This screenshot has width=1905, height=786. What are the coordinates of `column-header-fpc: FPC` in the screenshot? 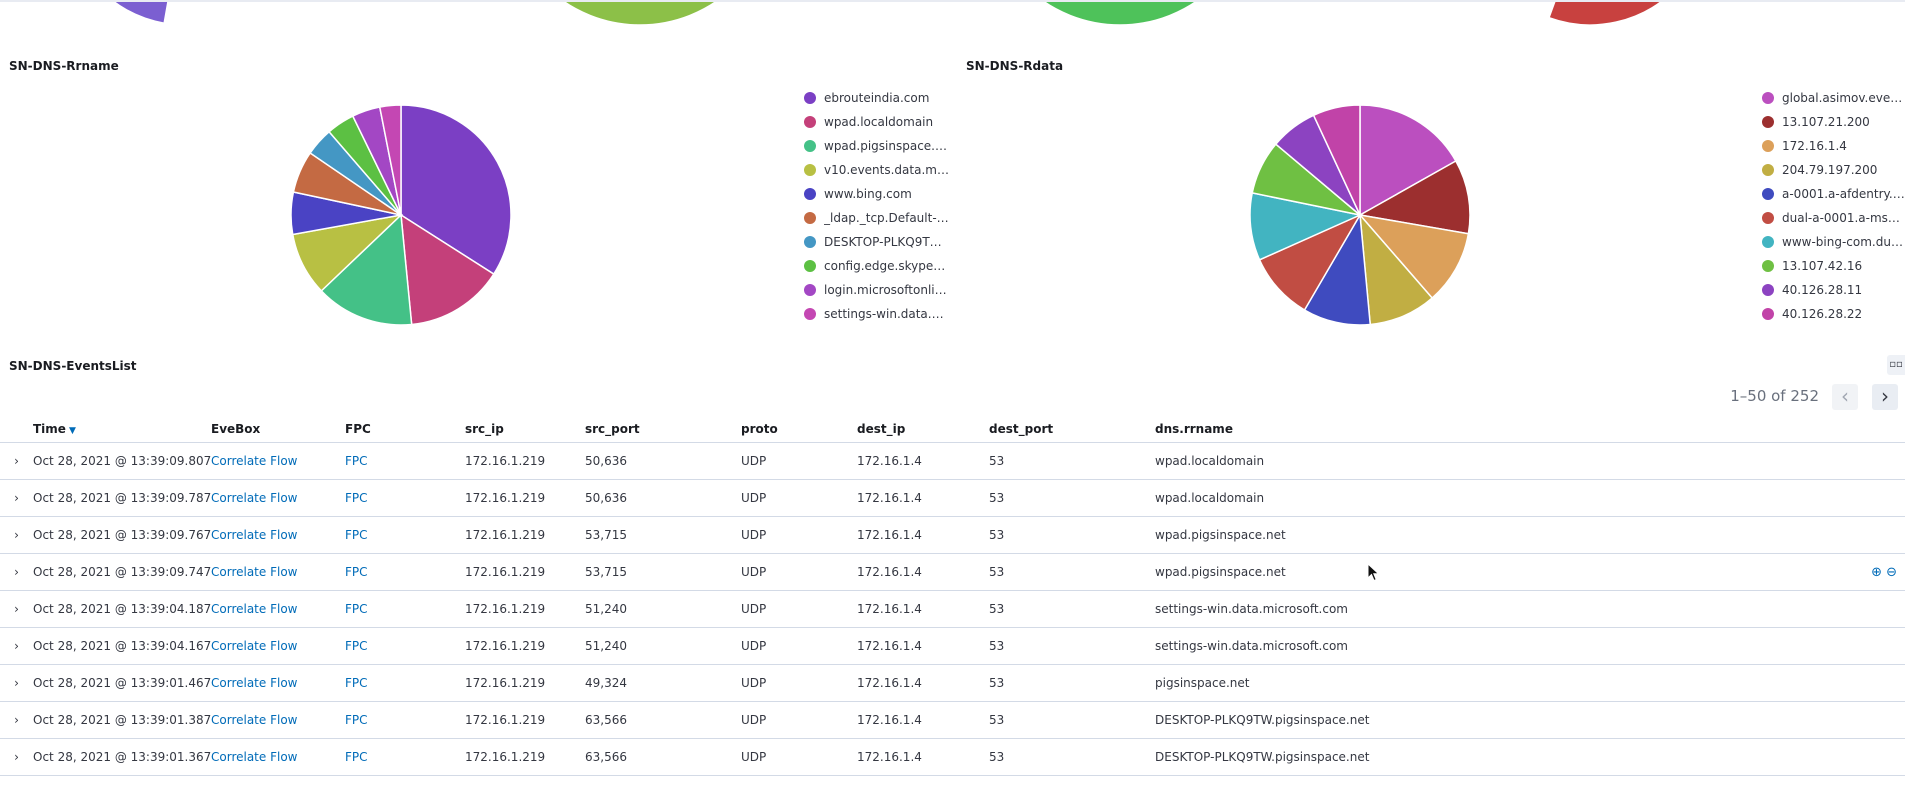 It's located at (405, 429).